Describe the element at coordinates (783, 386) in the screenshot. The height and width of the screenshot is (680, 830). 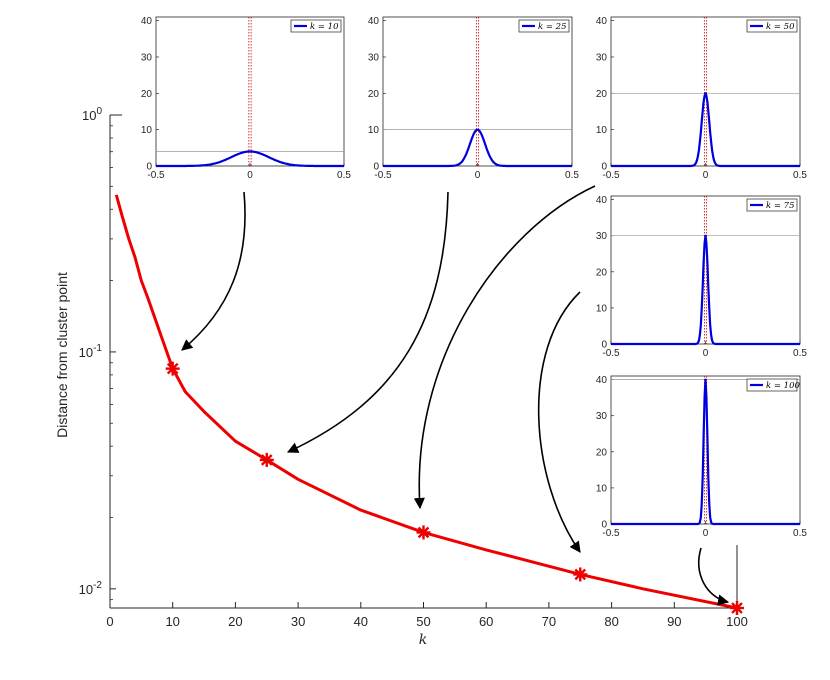
I see `legend-label: k = 100` at that location.